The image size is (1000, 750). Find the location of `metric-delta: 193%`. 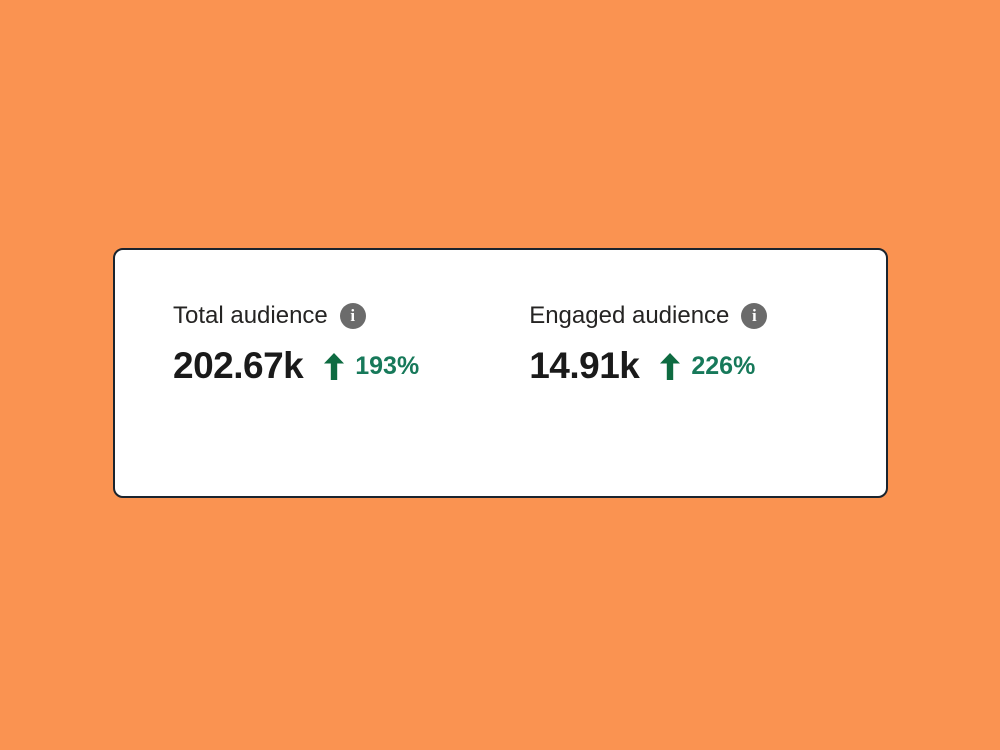

metric-delta: 193% is located at coordinates (387, 366).